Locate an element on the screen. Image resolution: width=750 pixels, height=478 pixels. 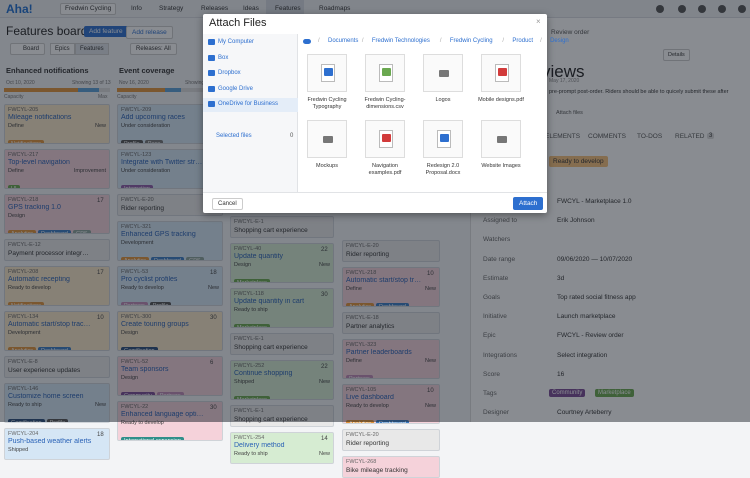
source-name: OneDrive for Business is located at coordinates (248, 104).